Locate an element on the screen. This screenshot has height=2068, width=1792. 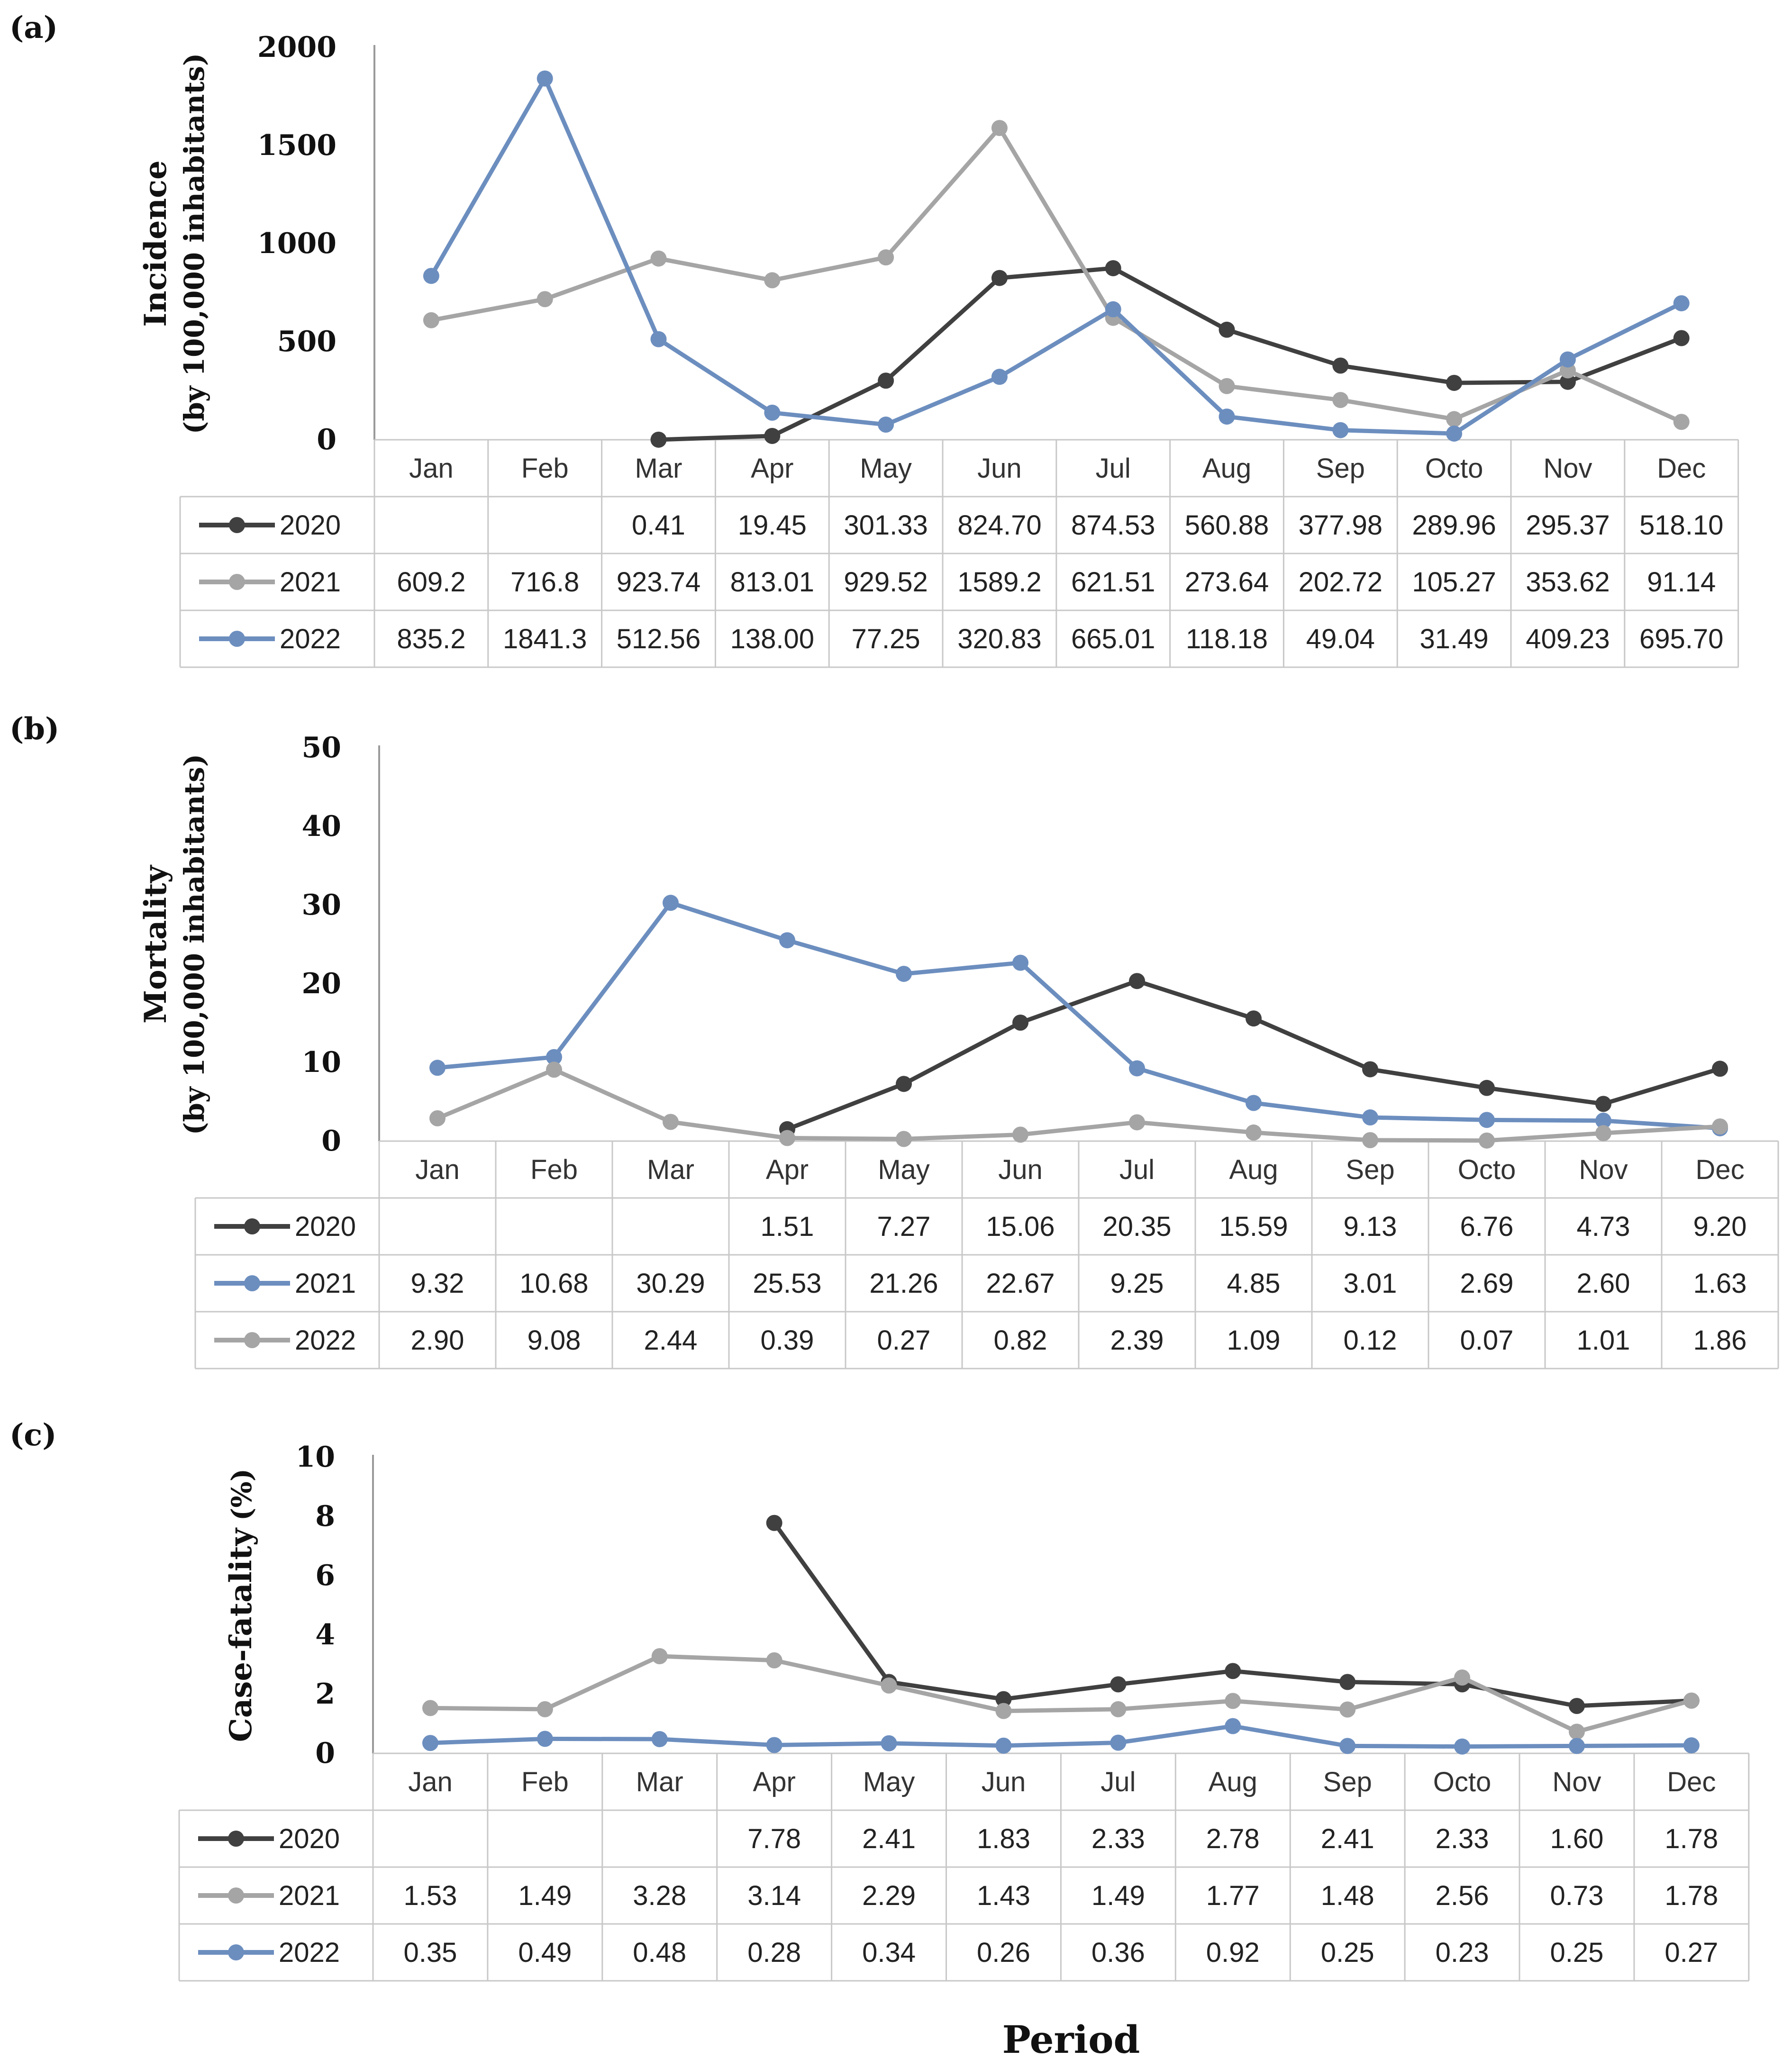
table-cell: 2.78 is located at coordinates (1233, 1838).